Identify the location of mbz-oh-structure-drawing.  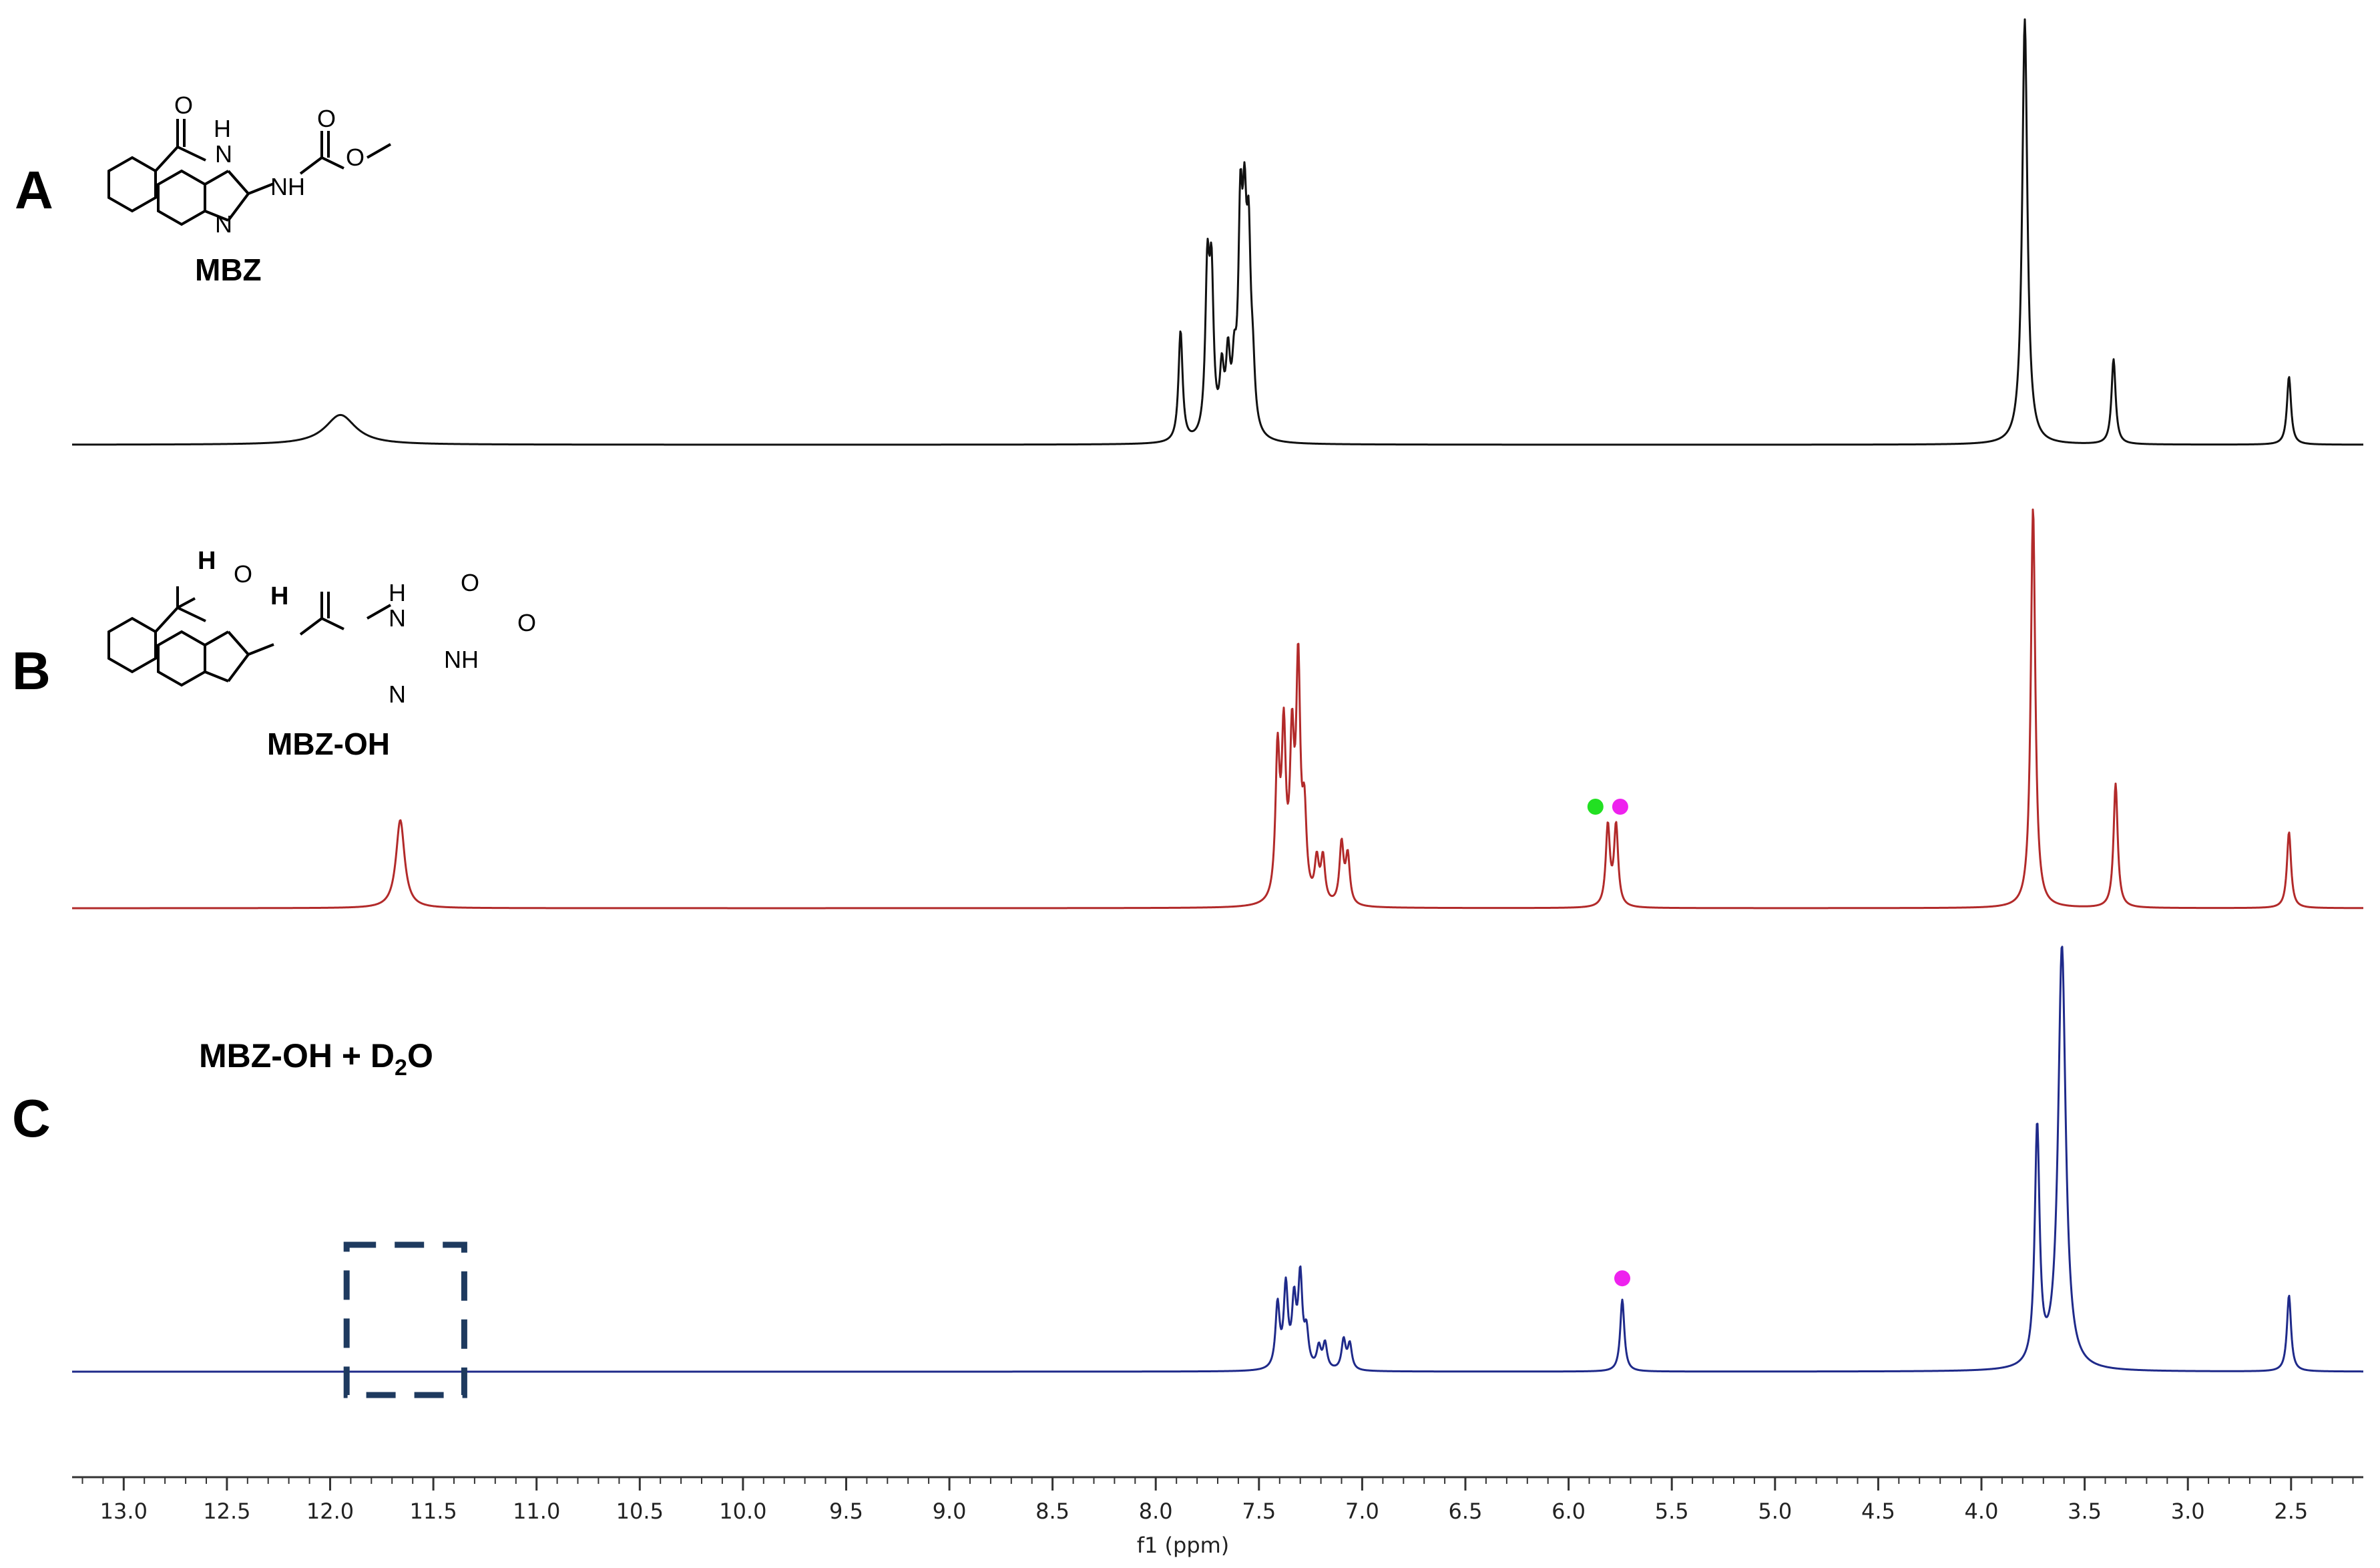
(249, 636).